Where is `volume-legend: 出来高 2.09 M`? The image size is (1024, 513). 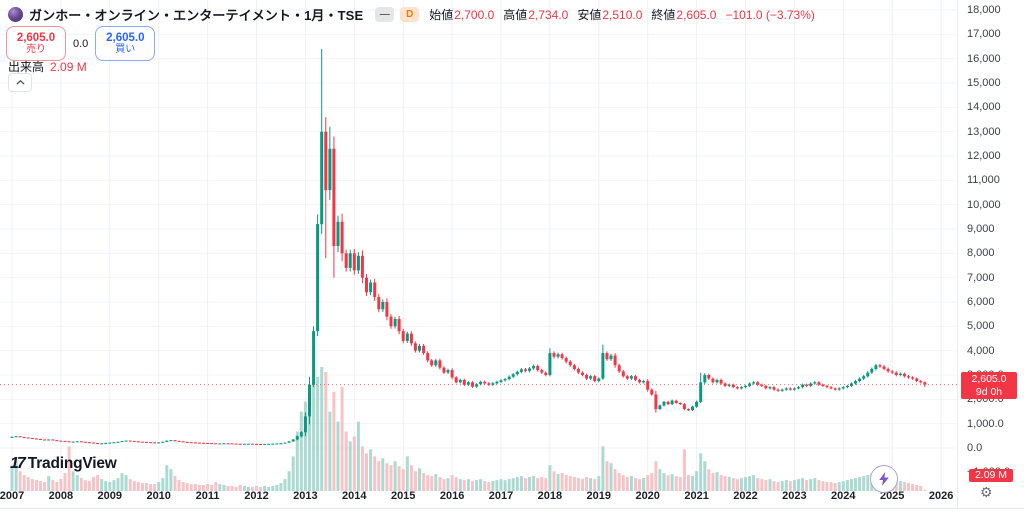
volume-legend: 出来高 2.09 M is located at coordinates (47, 66).